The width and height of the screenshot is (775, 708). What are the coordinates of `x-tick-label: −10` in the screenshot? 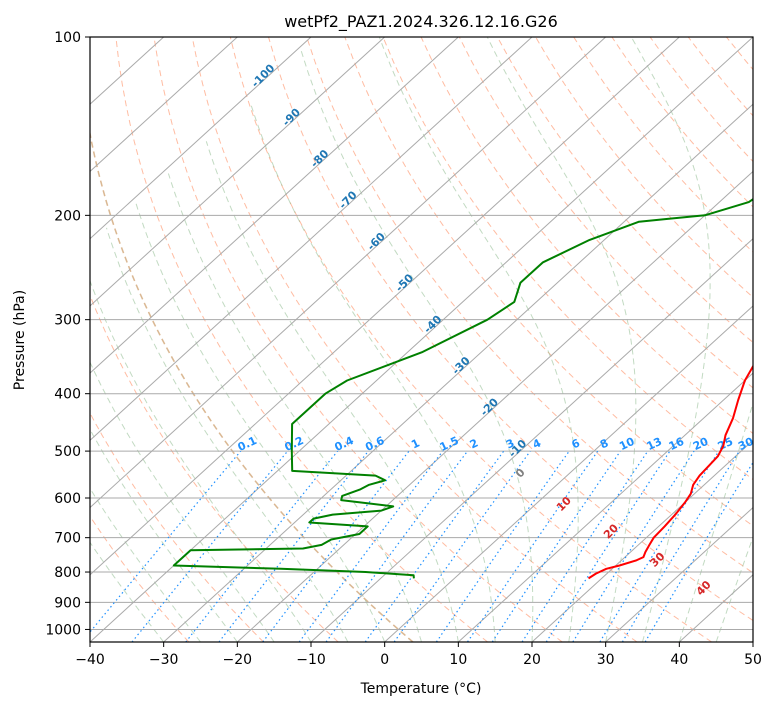 It's located at (311, 660).